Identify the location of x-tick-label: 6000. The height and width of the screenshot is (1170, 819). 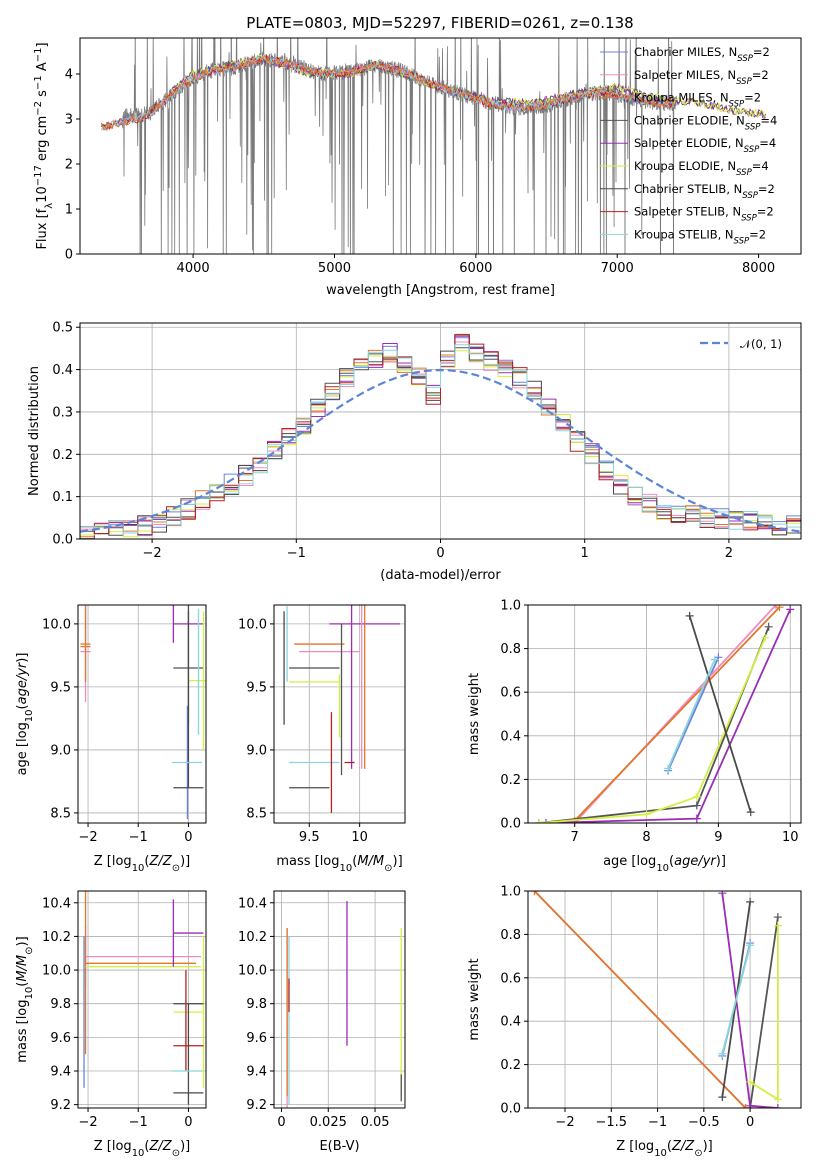
(475, 268).